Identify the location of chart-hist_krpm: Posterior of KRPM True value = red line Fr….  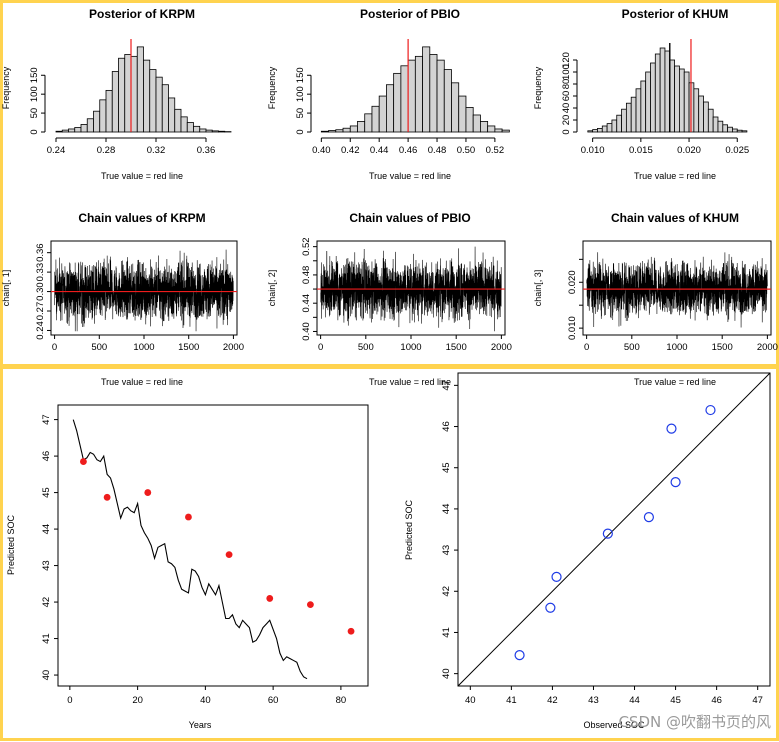
(116, 94).